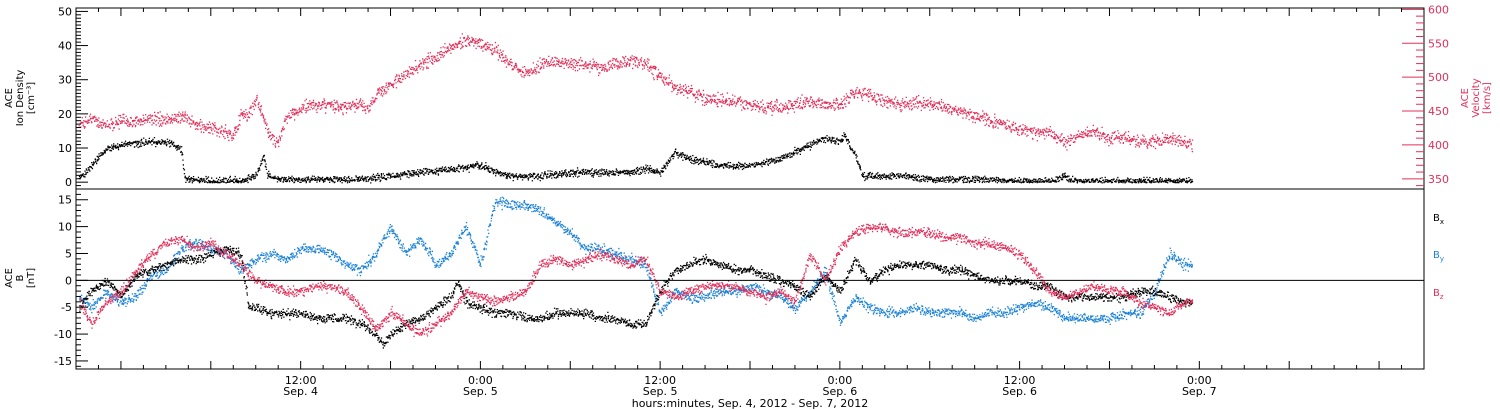  I want to click on velocity-axis-title-line: [km/s], so click(1487, 98).